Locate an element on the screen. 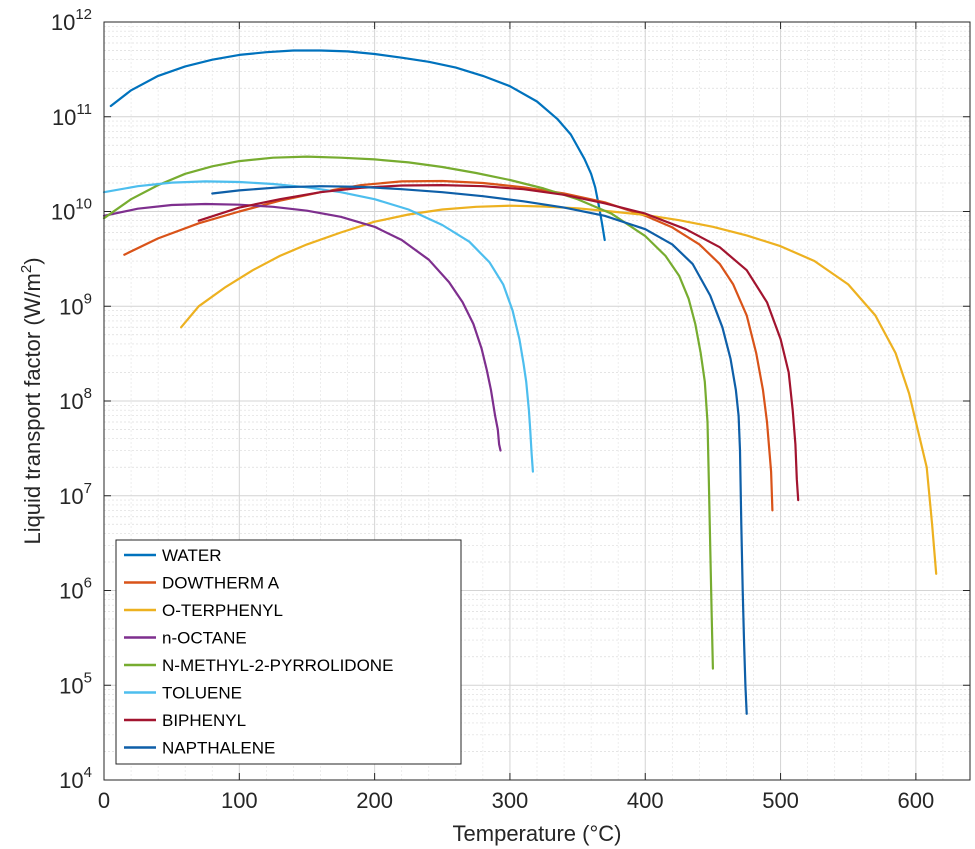 The height and width of the screenshot is (849, 975). y-tick-exponent: 7 is located at coordinates (88, 488).